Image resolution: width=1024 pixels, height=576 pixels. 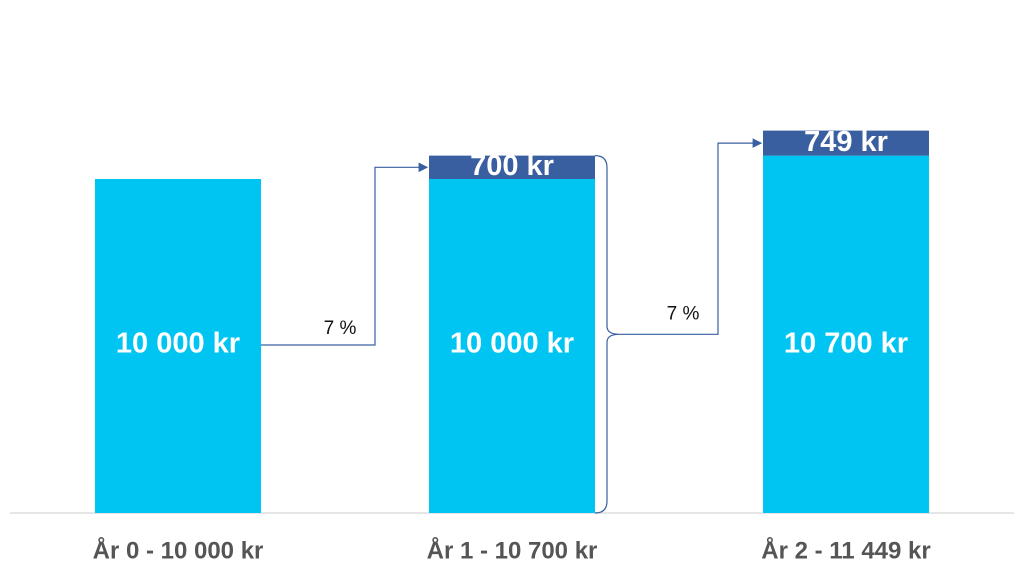 I want to click on value-label: 749 kr, so click(x=846, y=142).